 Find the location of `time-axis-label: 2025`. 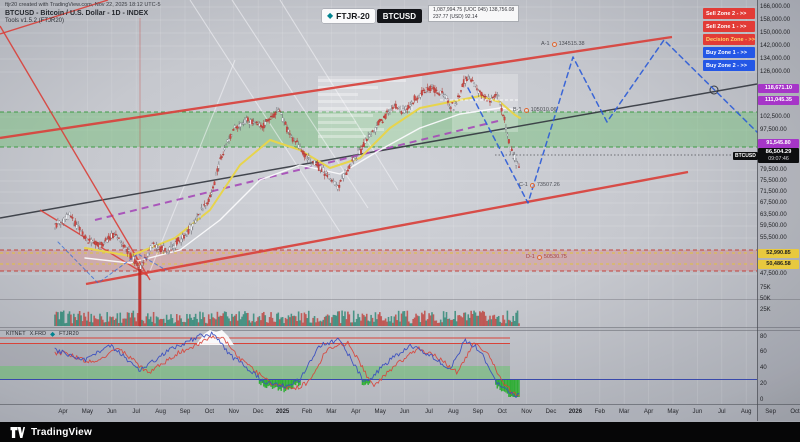

time-axis-label: 2025 is located at coordinates (282, 412).